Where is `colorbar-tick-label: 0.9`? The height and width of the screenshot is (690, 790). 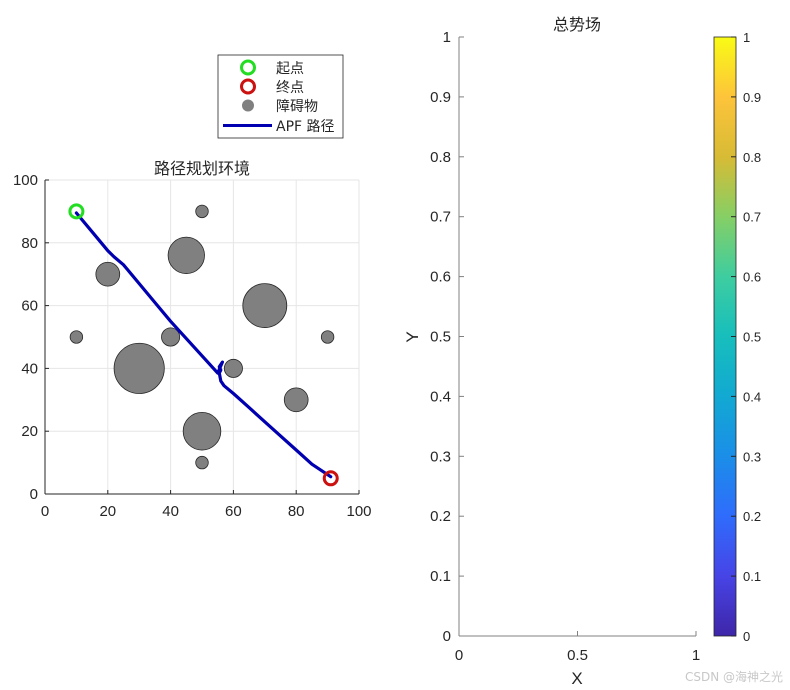 colorbar-tick-label: 0.9 is located at coordinates (752, 97).